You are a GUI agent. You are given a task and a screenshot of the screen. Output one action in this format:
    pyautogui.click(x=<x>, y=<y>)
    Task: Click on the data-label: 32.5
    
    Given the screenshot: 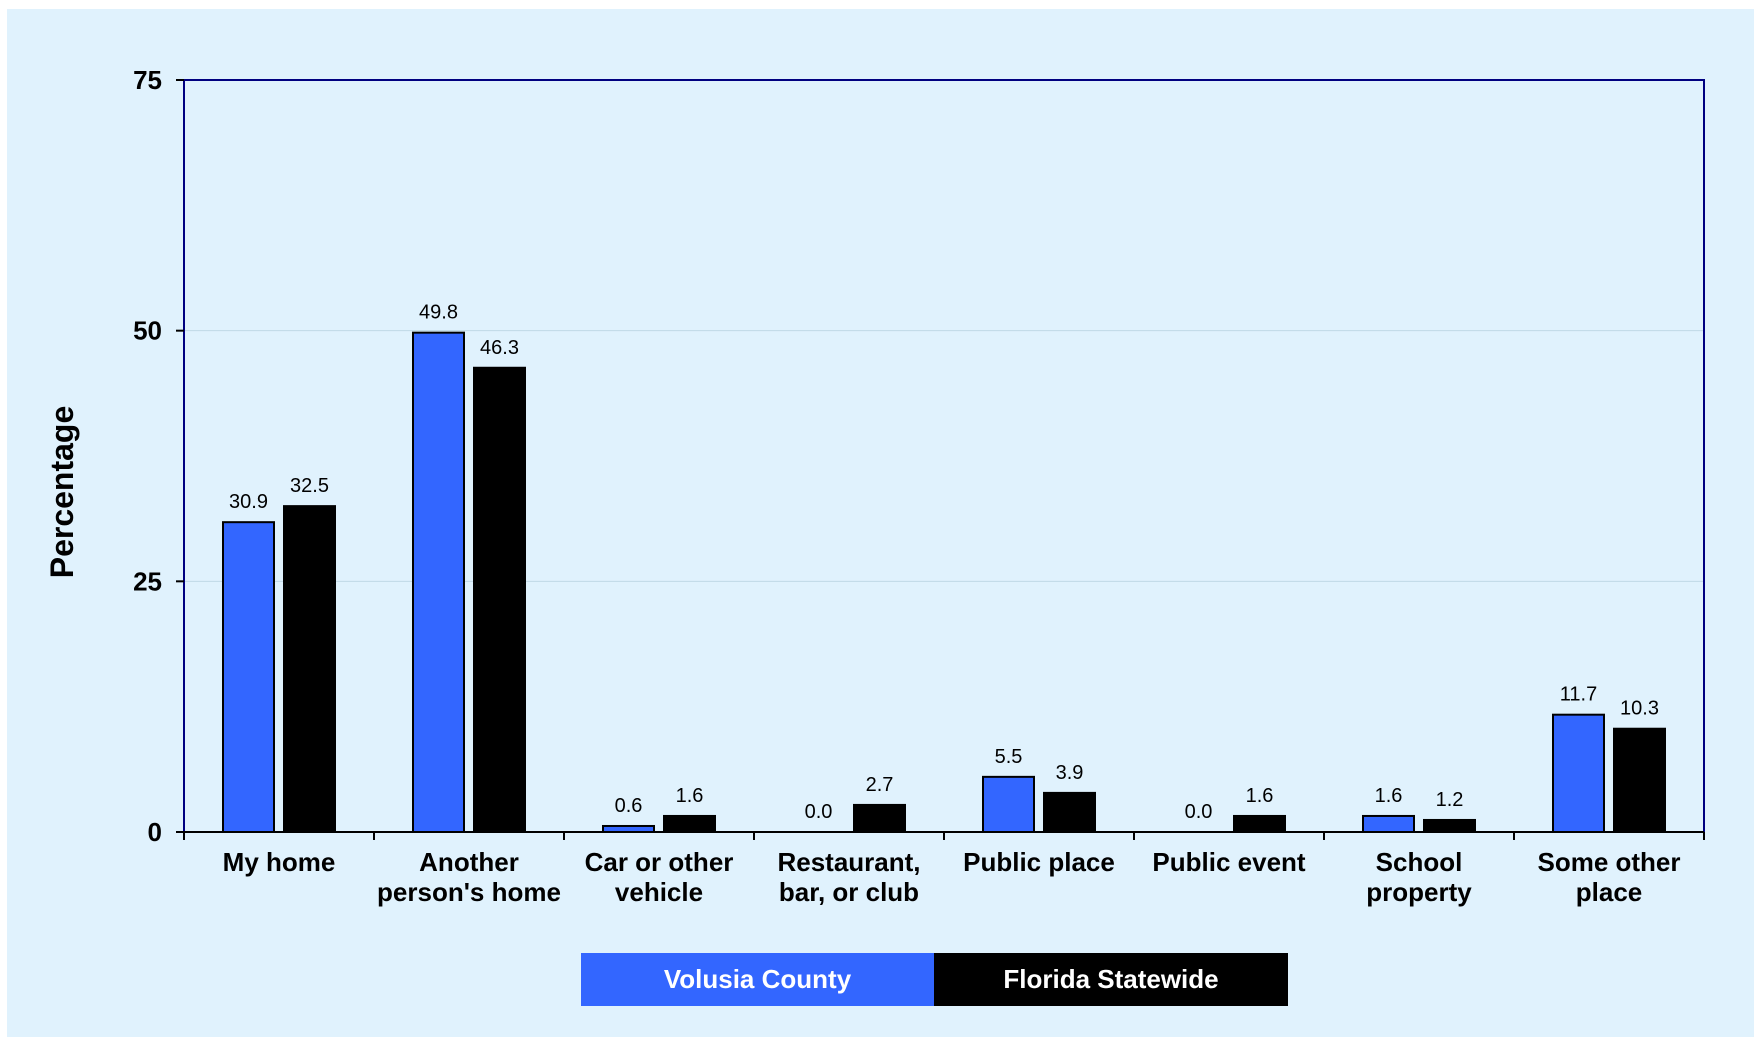 What is the action you would take?
    pyautogui.click(x=309, y=486)
    